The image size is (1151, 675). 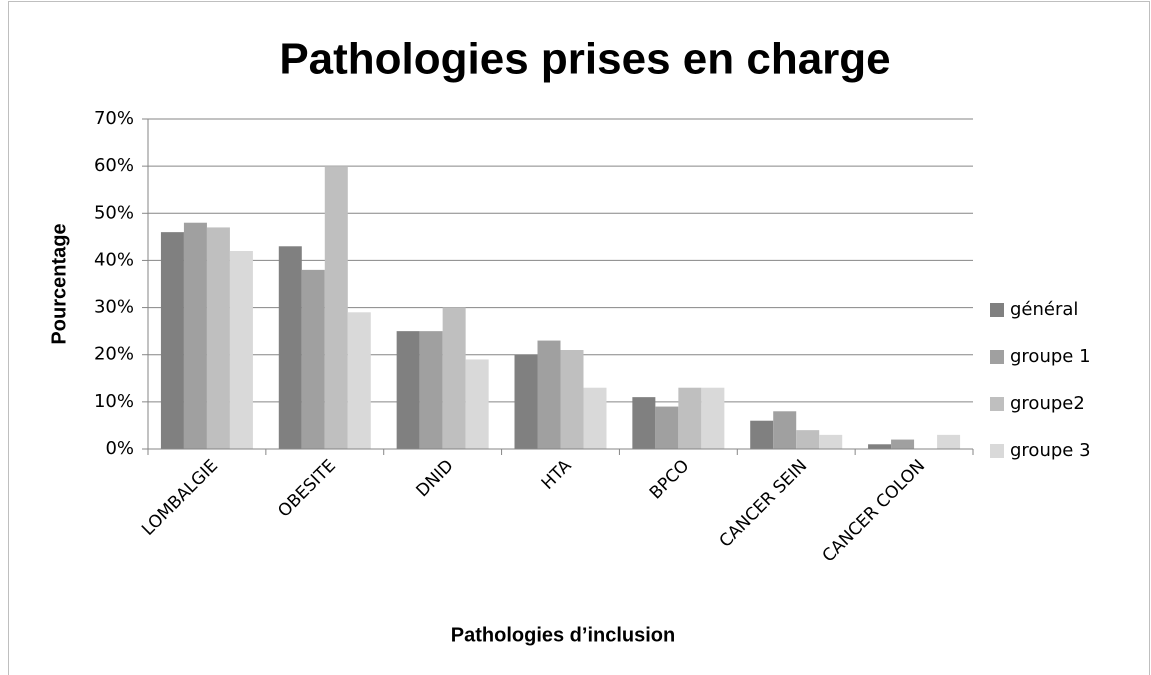 I want to click on y-tick-label: 60%, so click(x=114, y=165).